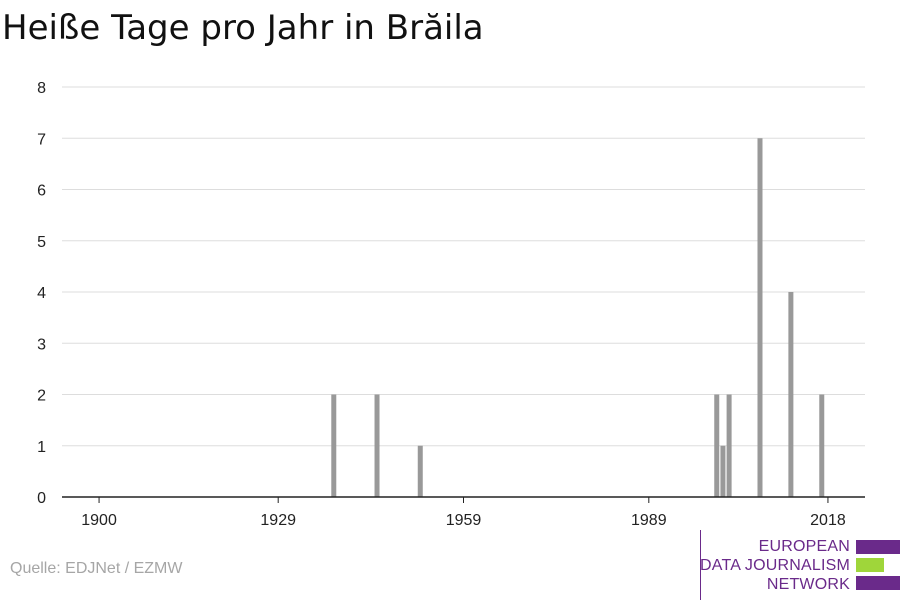 The height and width of the screenshot is (600, 900). What do you see at coordinates (649, 520) in the screenshot?
I see `x-tick-label: 1989` at bounding box center [649, 520].